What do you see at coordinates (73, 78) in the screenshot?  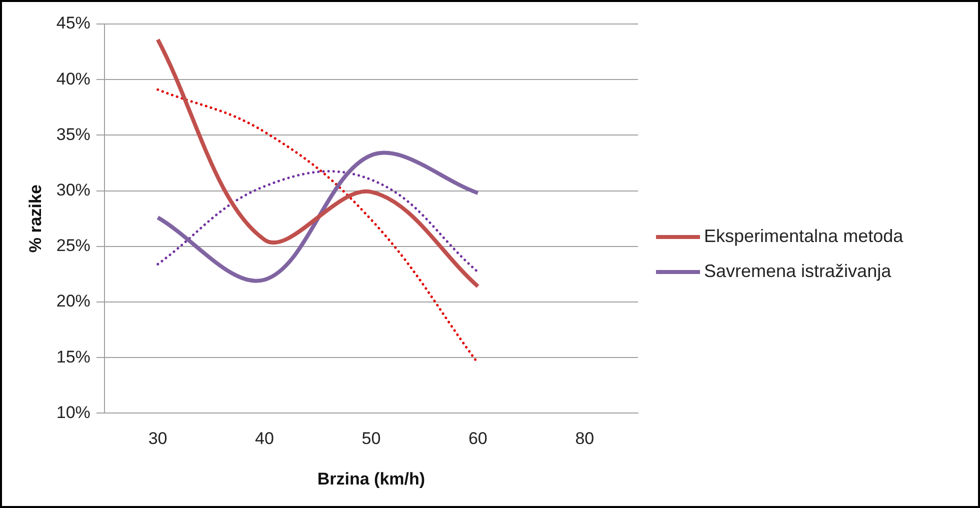 I see `y-tick-label: 40%` at bounding box center [73, 78].